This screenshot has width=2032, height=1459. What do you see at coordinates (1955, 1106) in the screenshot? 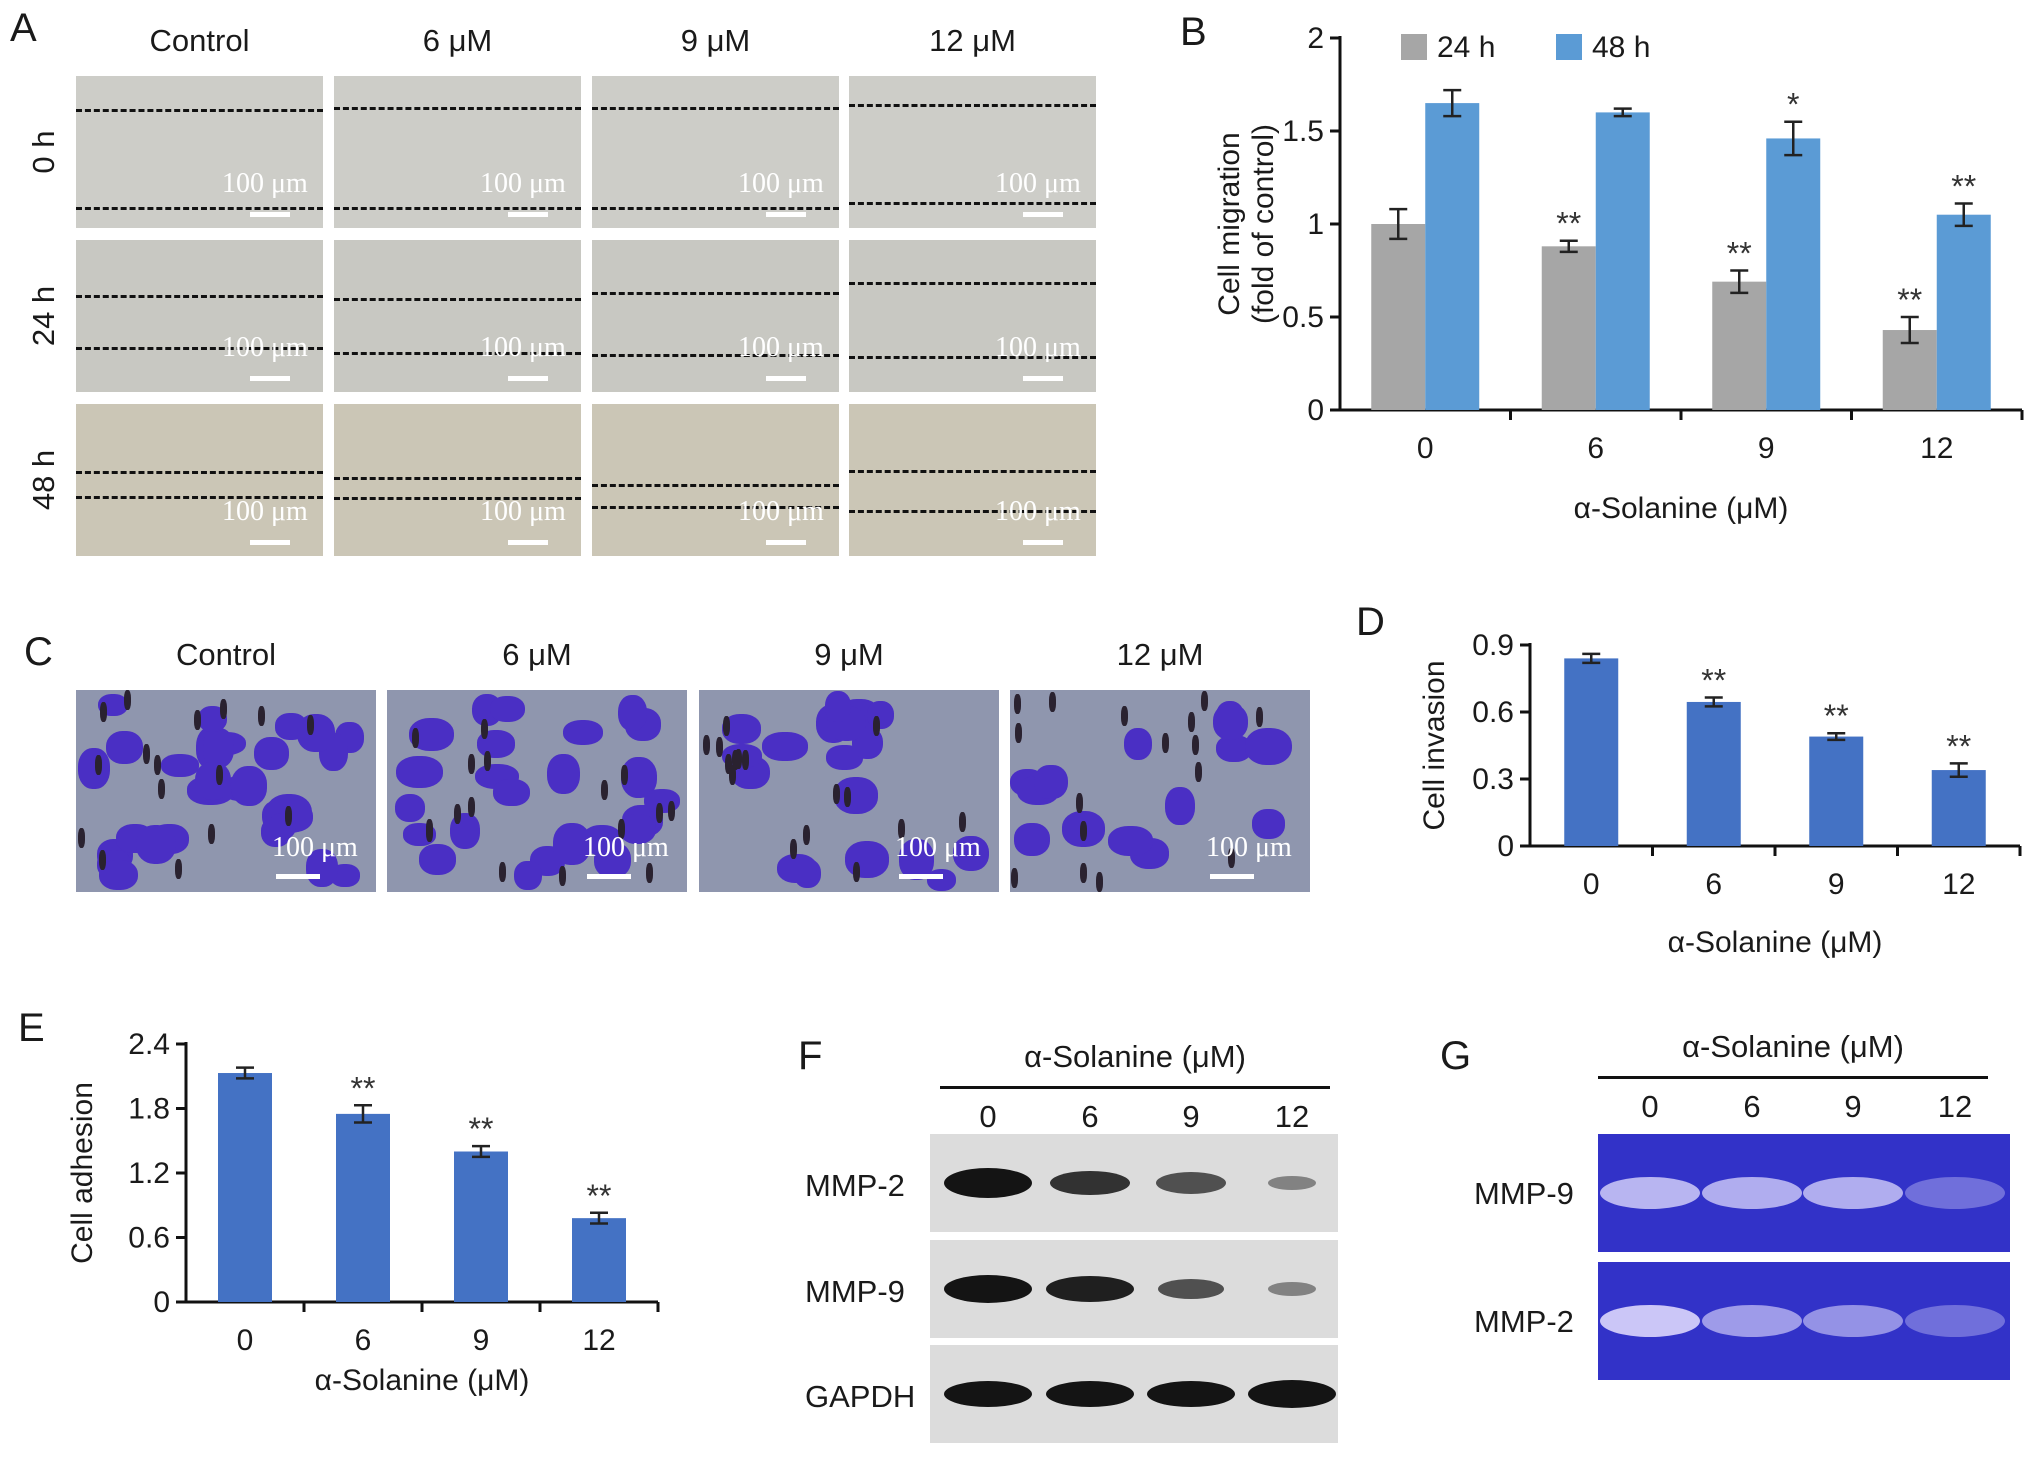
I see `lane-label: 12` at bounding box center [1955, 1106].